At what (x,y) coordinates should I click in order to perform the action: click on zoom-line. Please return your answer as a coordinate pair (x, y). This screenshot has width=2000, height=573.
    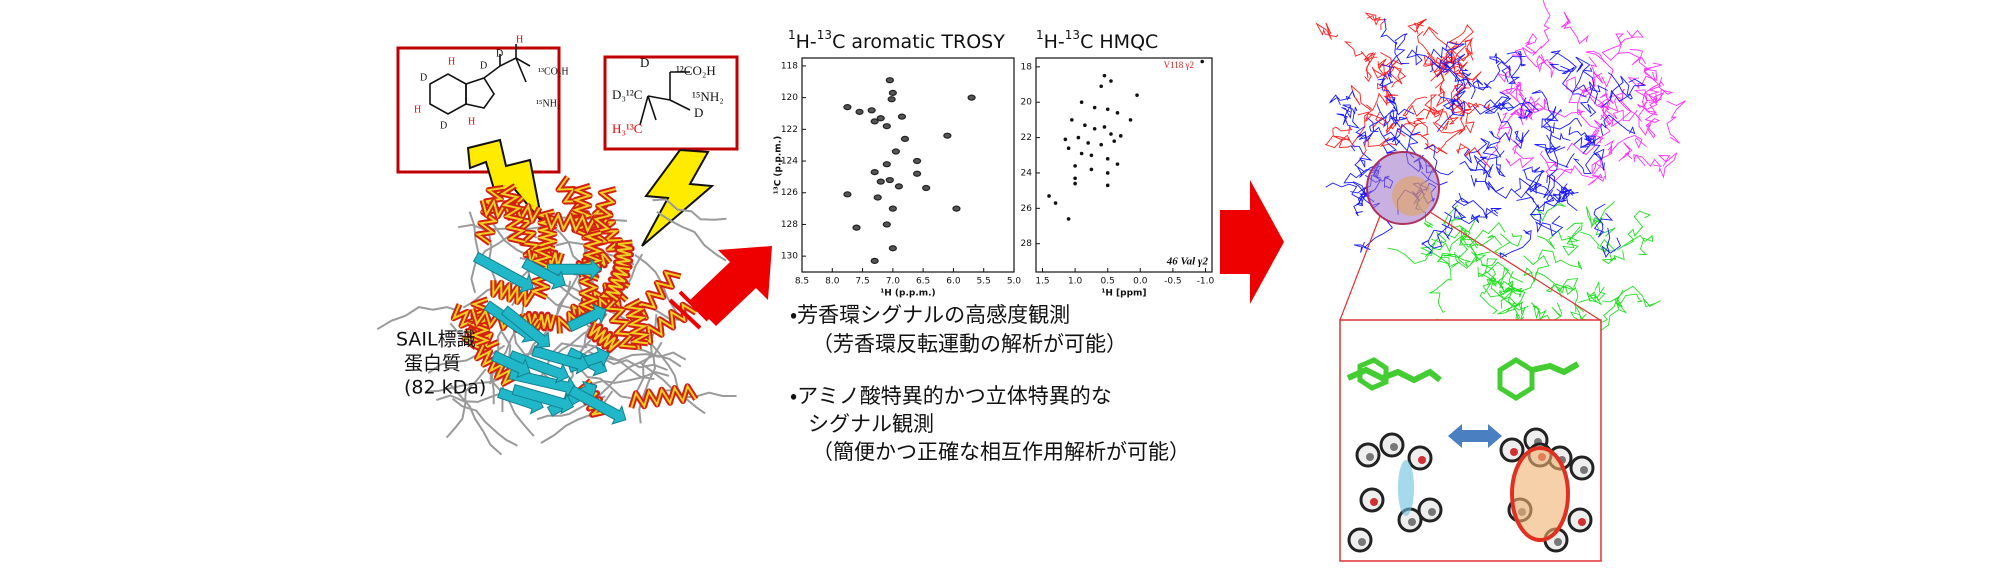
    Looking at the image, I should click on (1360, 268).